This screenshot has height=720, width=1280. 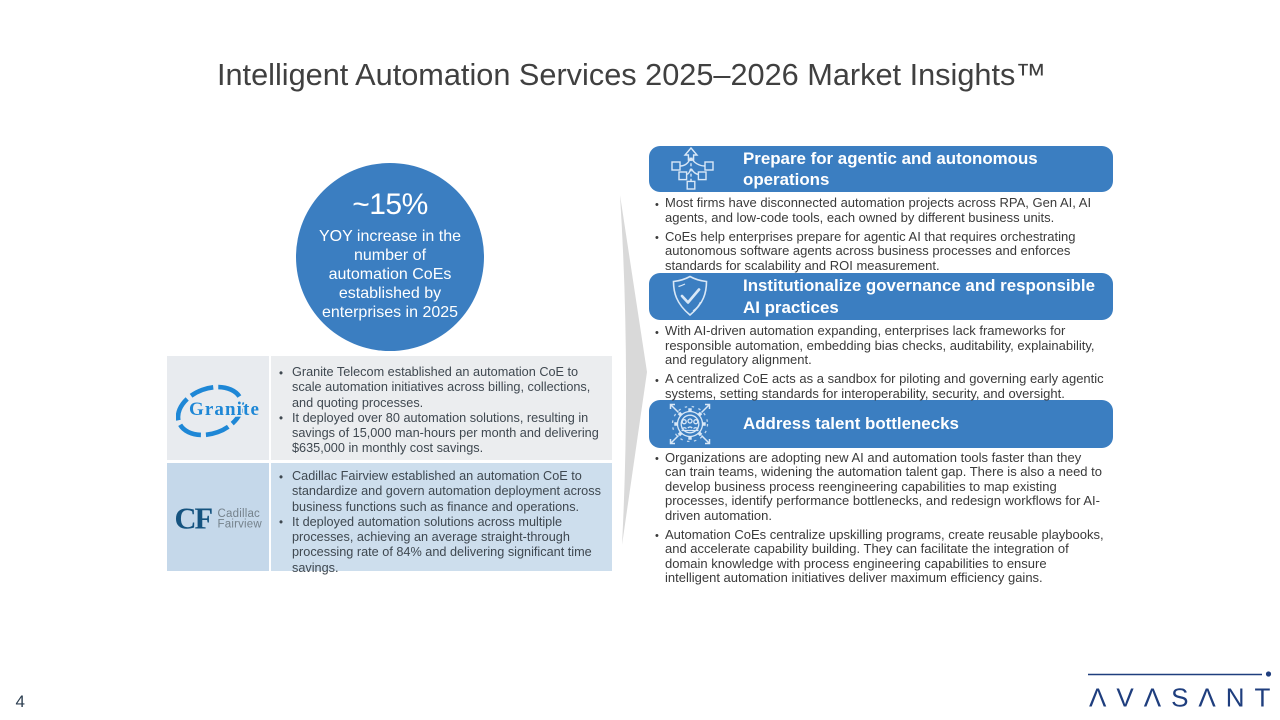 I want to click on svg-text: Fairview, so click(x=240, y=525).